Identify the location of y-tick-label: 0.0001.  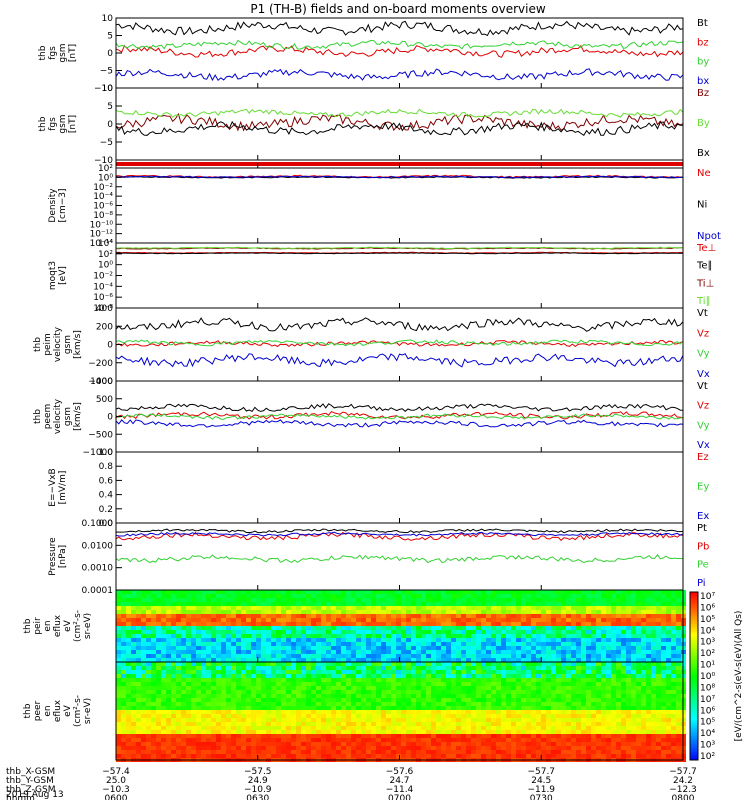
(98, 591).